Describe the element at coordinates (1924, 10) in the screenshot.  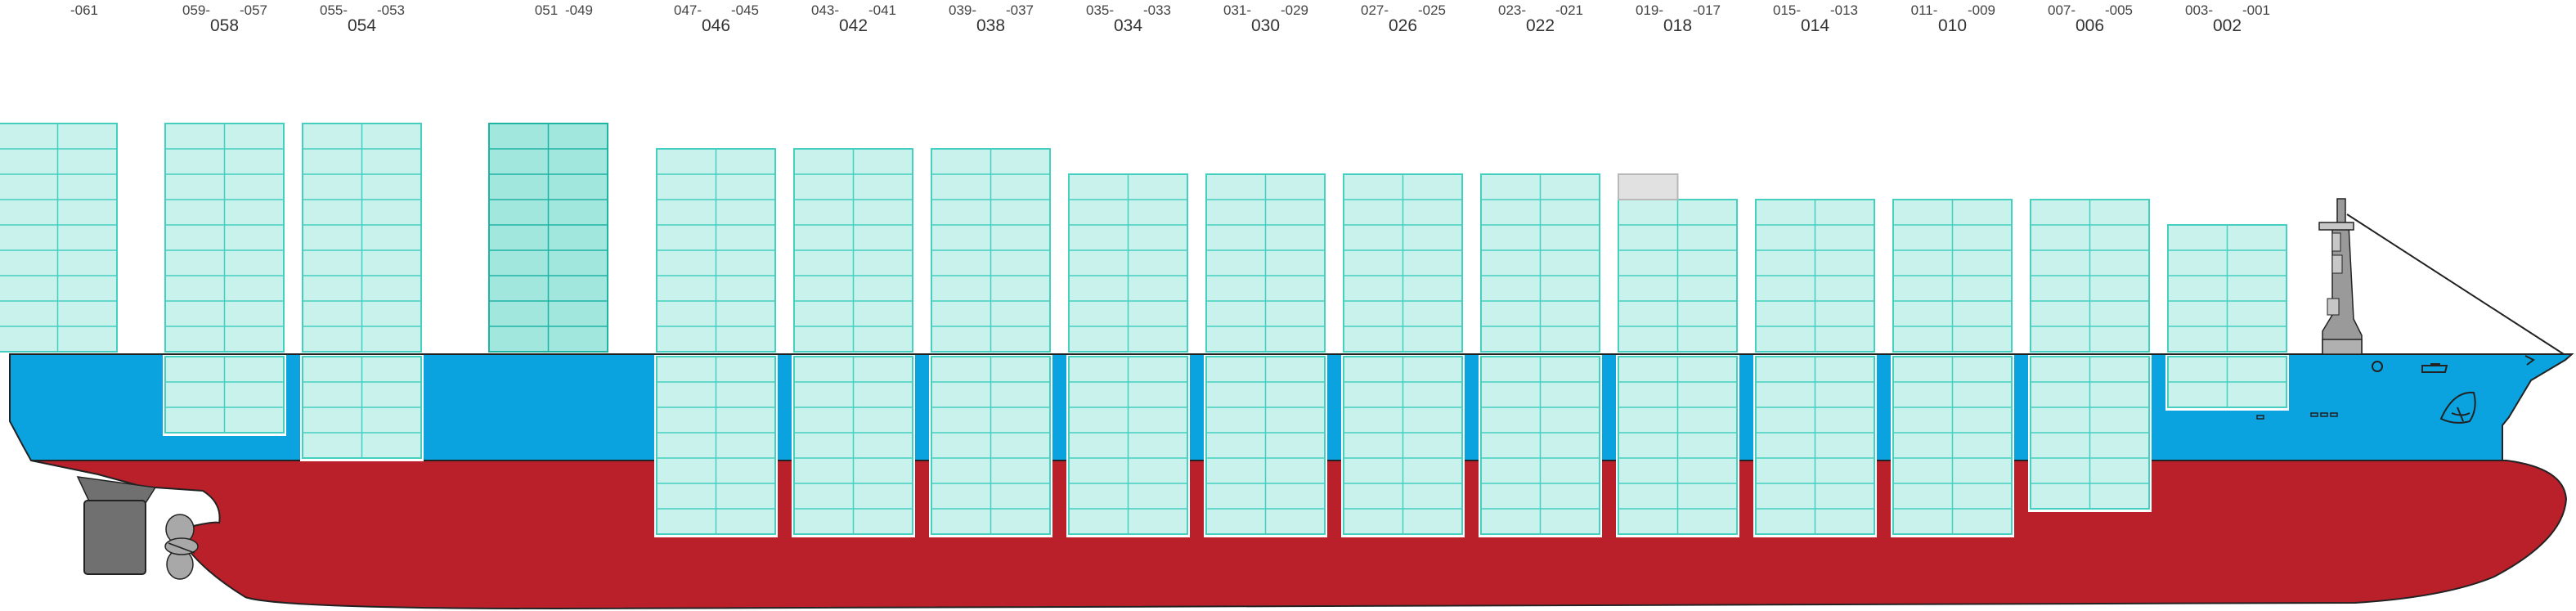
I see `bay-slot-left: 011-` at that location.